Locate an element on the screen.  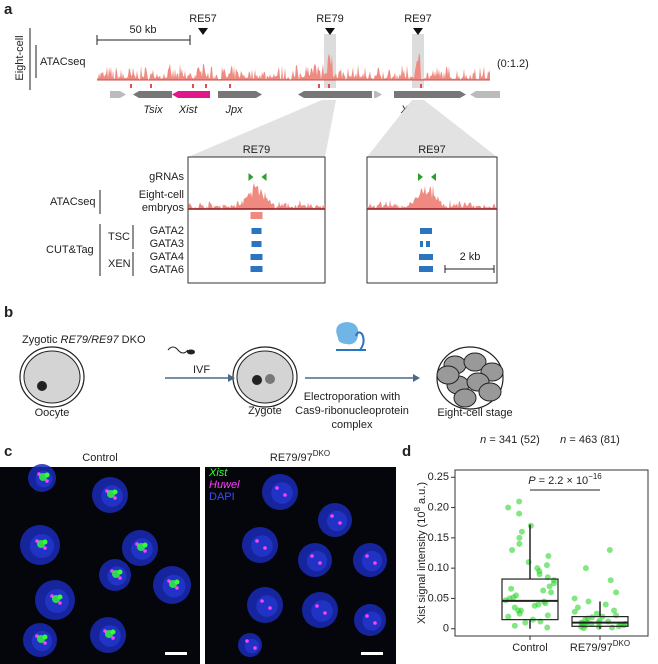
zoom-title: RE79 is located at coordinates (257, 150).